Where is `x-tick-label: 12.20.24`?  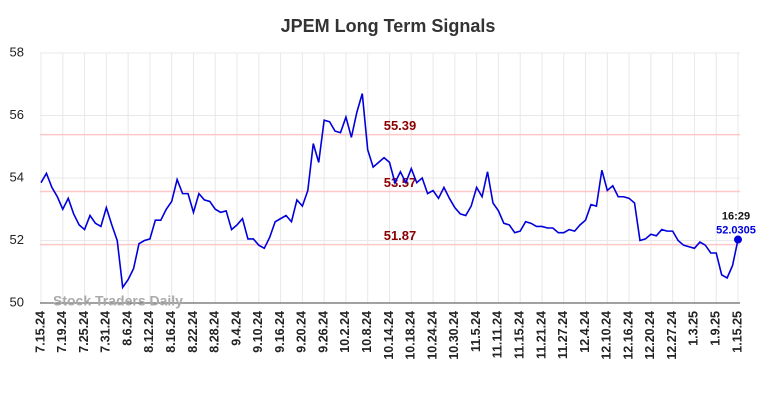
x-tick-label: 12.20.24 is located at coordinates (650, 335).